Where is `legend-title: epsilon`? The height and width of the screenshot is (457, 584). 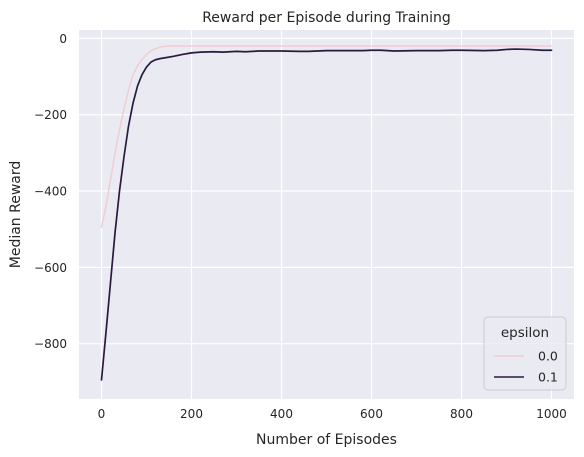
legend-title: epsilon is located at coordinates (525, 333).